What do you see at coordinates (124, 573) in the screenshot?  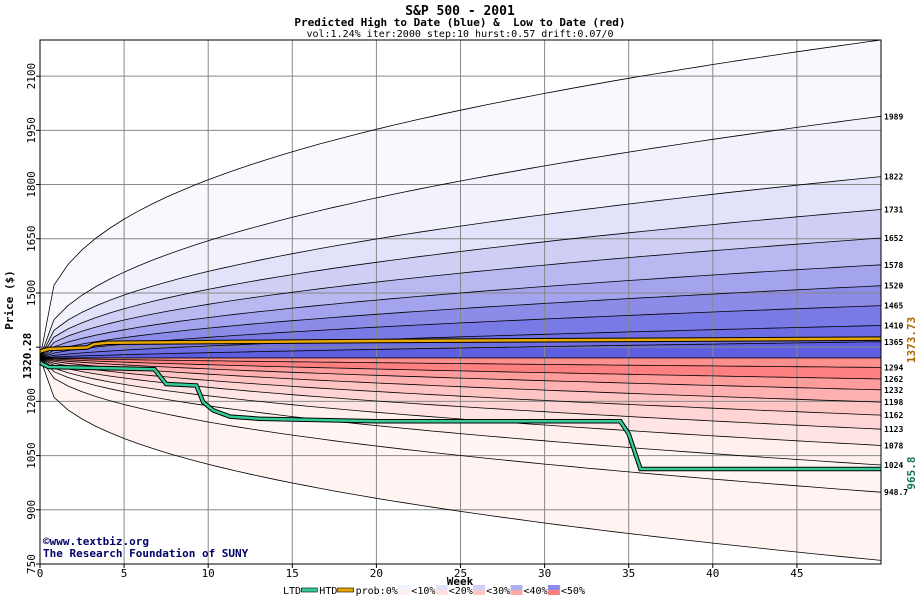 I see `x-tick-label: 5` at bounding box center [124, 573].